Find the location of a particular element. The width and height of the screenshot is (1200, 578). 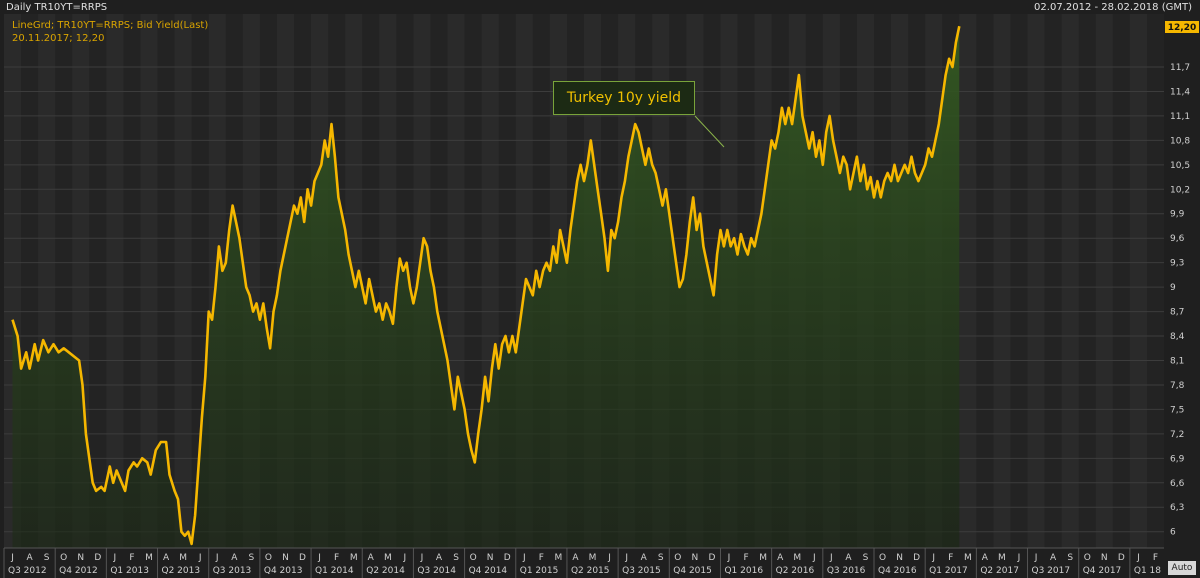

date-range: 02.07.2012 - 28.02.2018 (GMT) is located at coordinates (1113, 7).